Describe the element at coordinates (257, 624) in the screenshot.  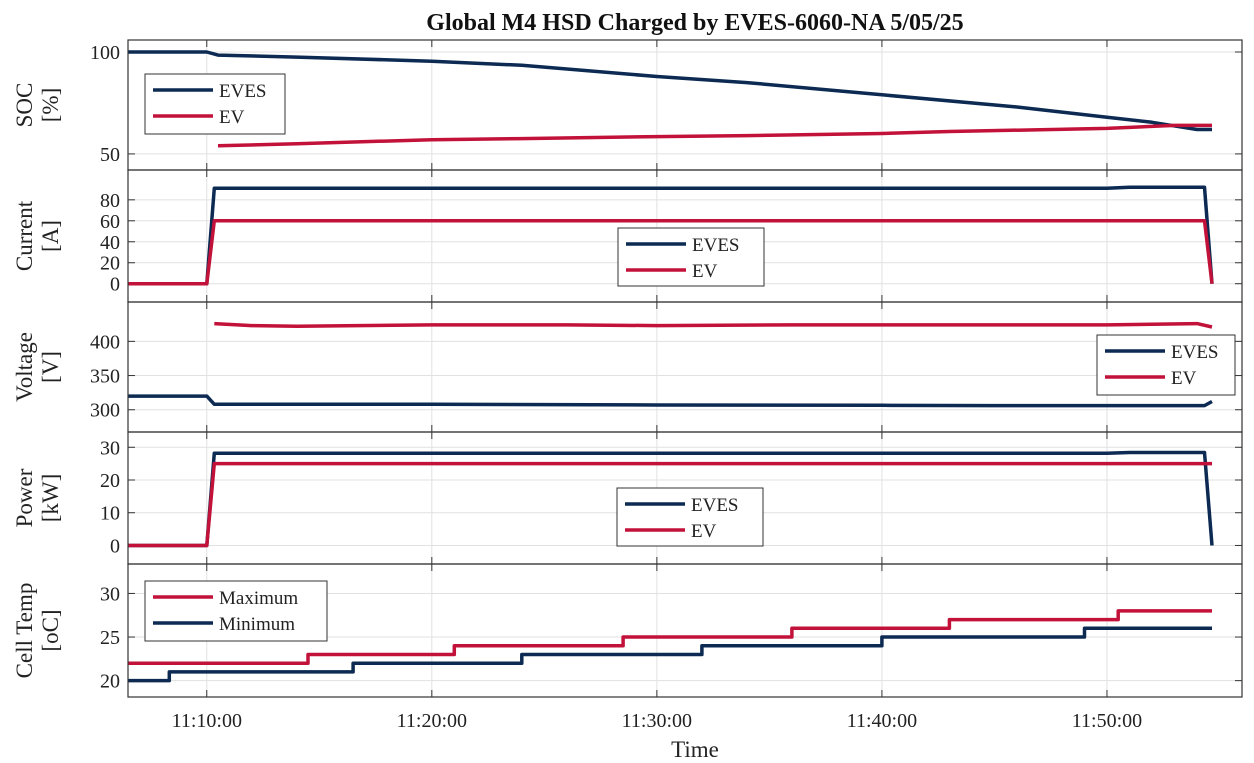
I see `legend-label-minimum: Minimum` at that location.